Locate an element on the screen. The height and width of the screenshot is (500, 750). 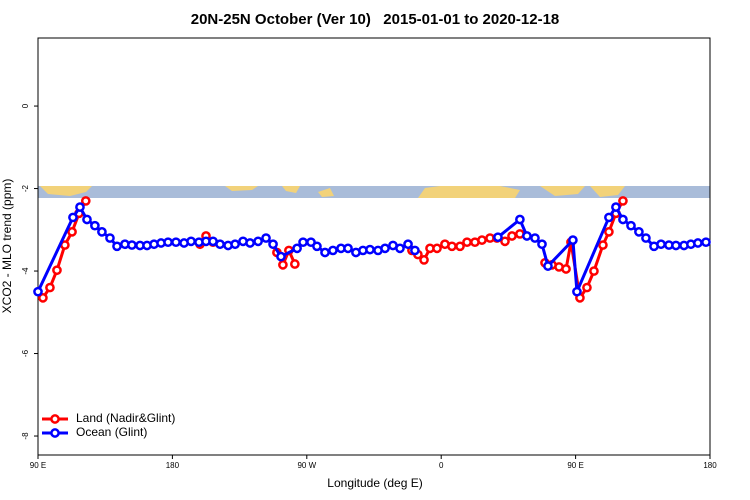
y-tick-label: -6 is located at coordinates (25, 353).